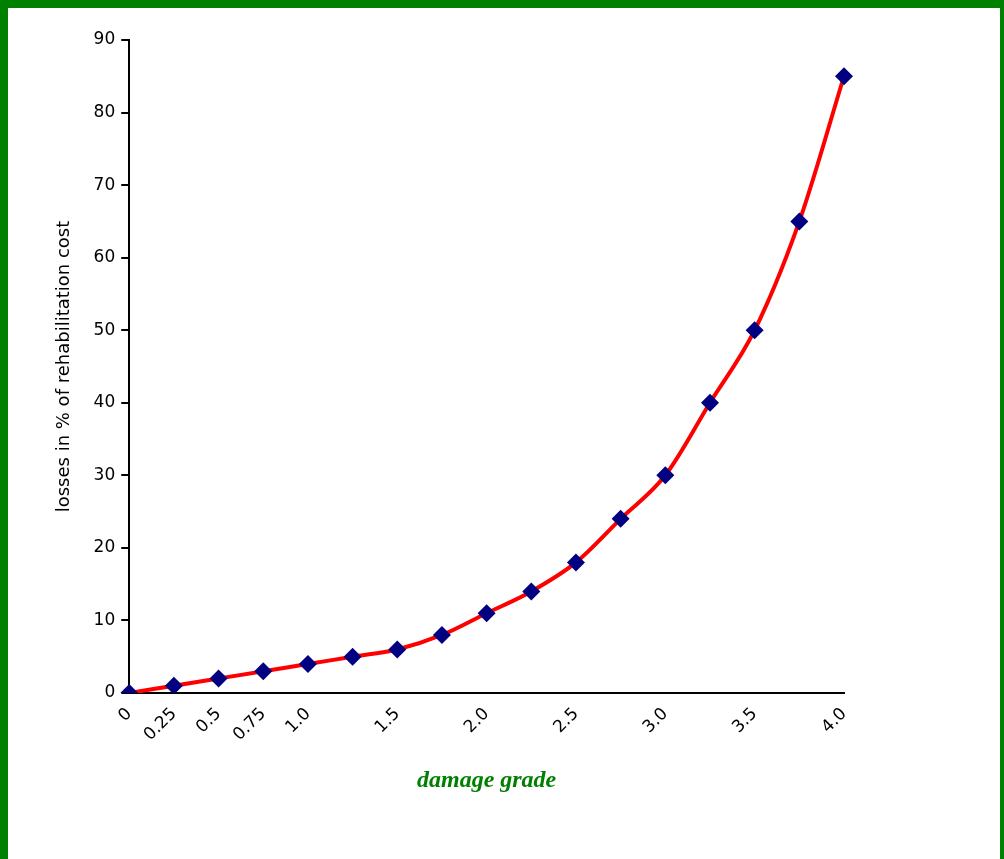  I want to click on y-tick-label: 30, so click(104, 473).